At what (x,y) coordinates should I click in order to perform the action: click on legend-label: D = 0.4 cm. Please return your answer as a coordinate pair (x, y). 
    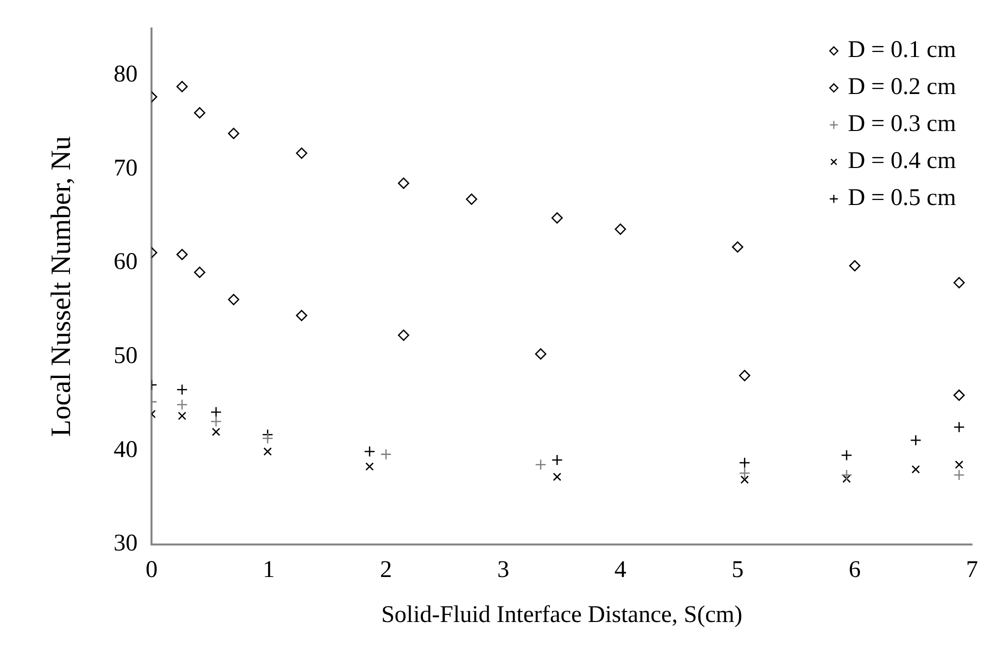
    Looking at the image, I should click on (902, 161).